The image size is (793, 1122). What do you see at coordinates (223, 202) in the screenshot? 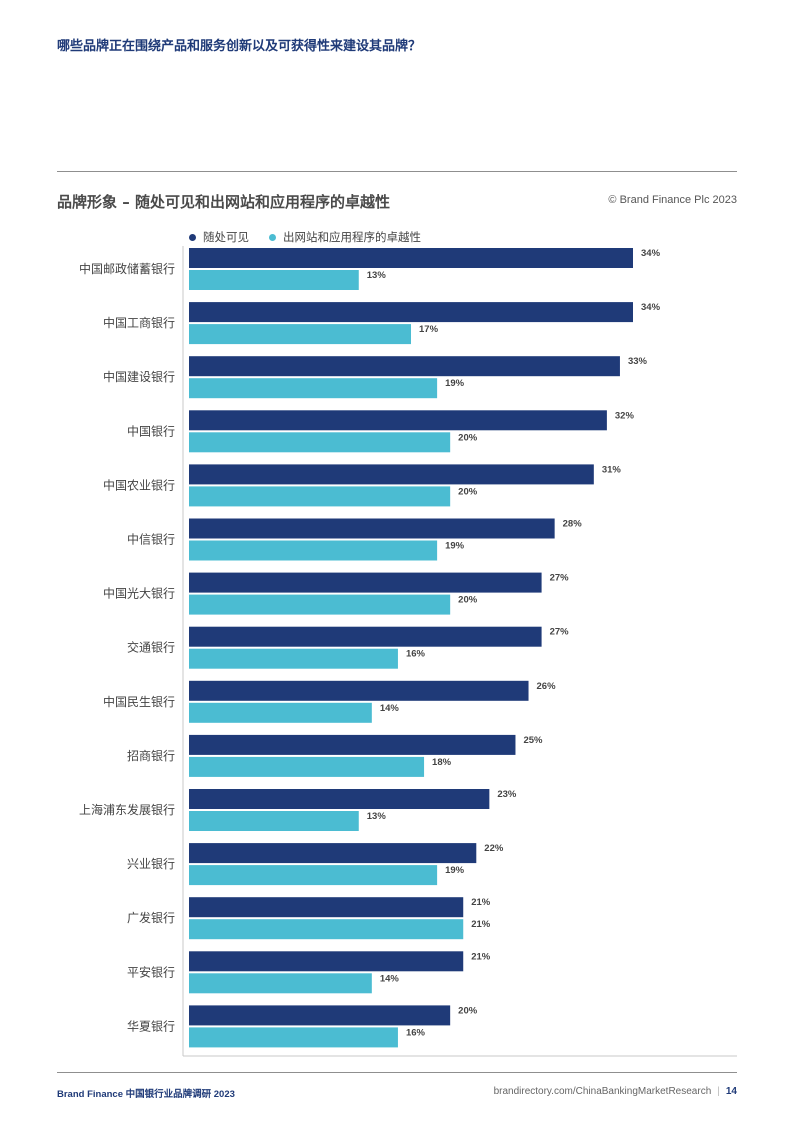
I see `chart-title: 品牌形象 – 随处可见和出网站和应用程序的卓越性` at bounding box center [223, 202].